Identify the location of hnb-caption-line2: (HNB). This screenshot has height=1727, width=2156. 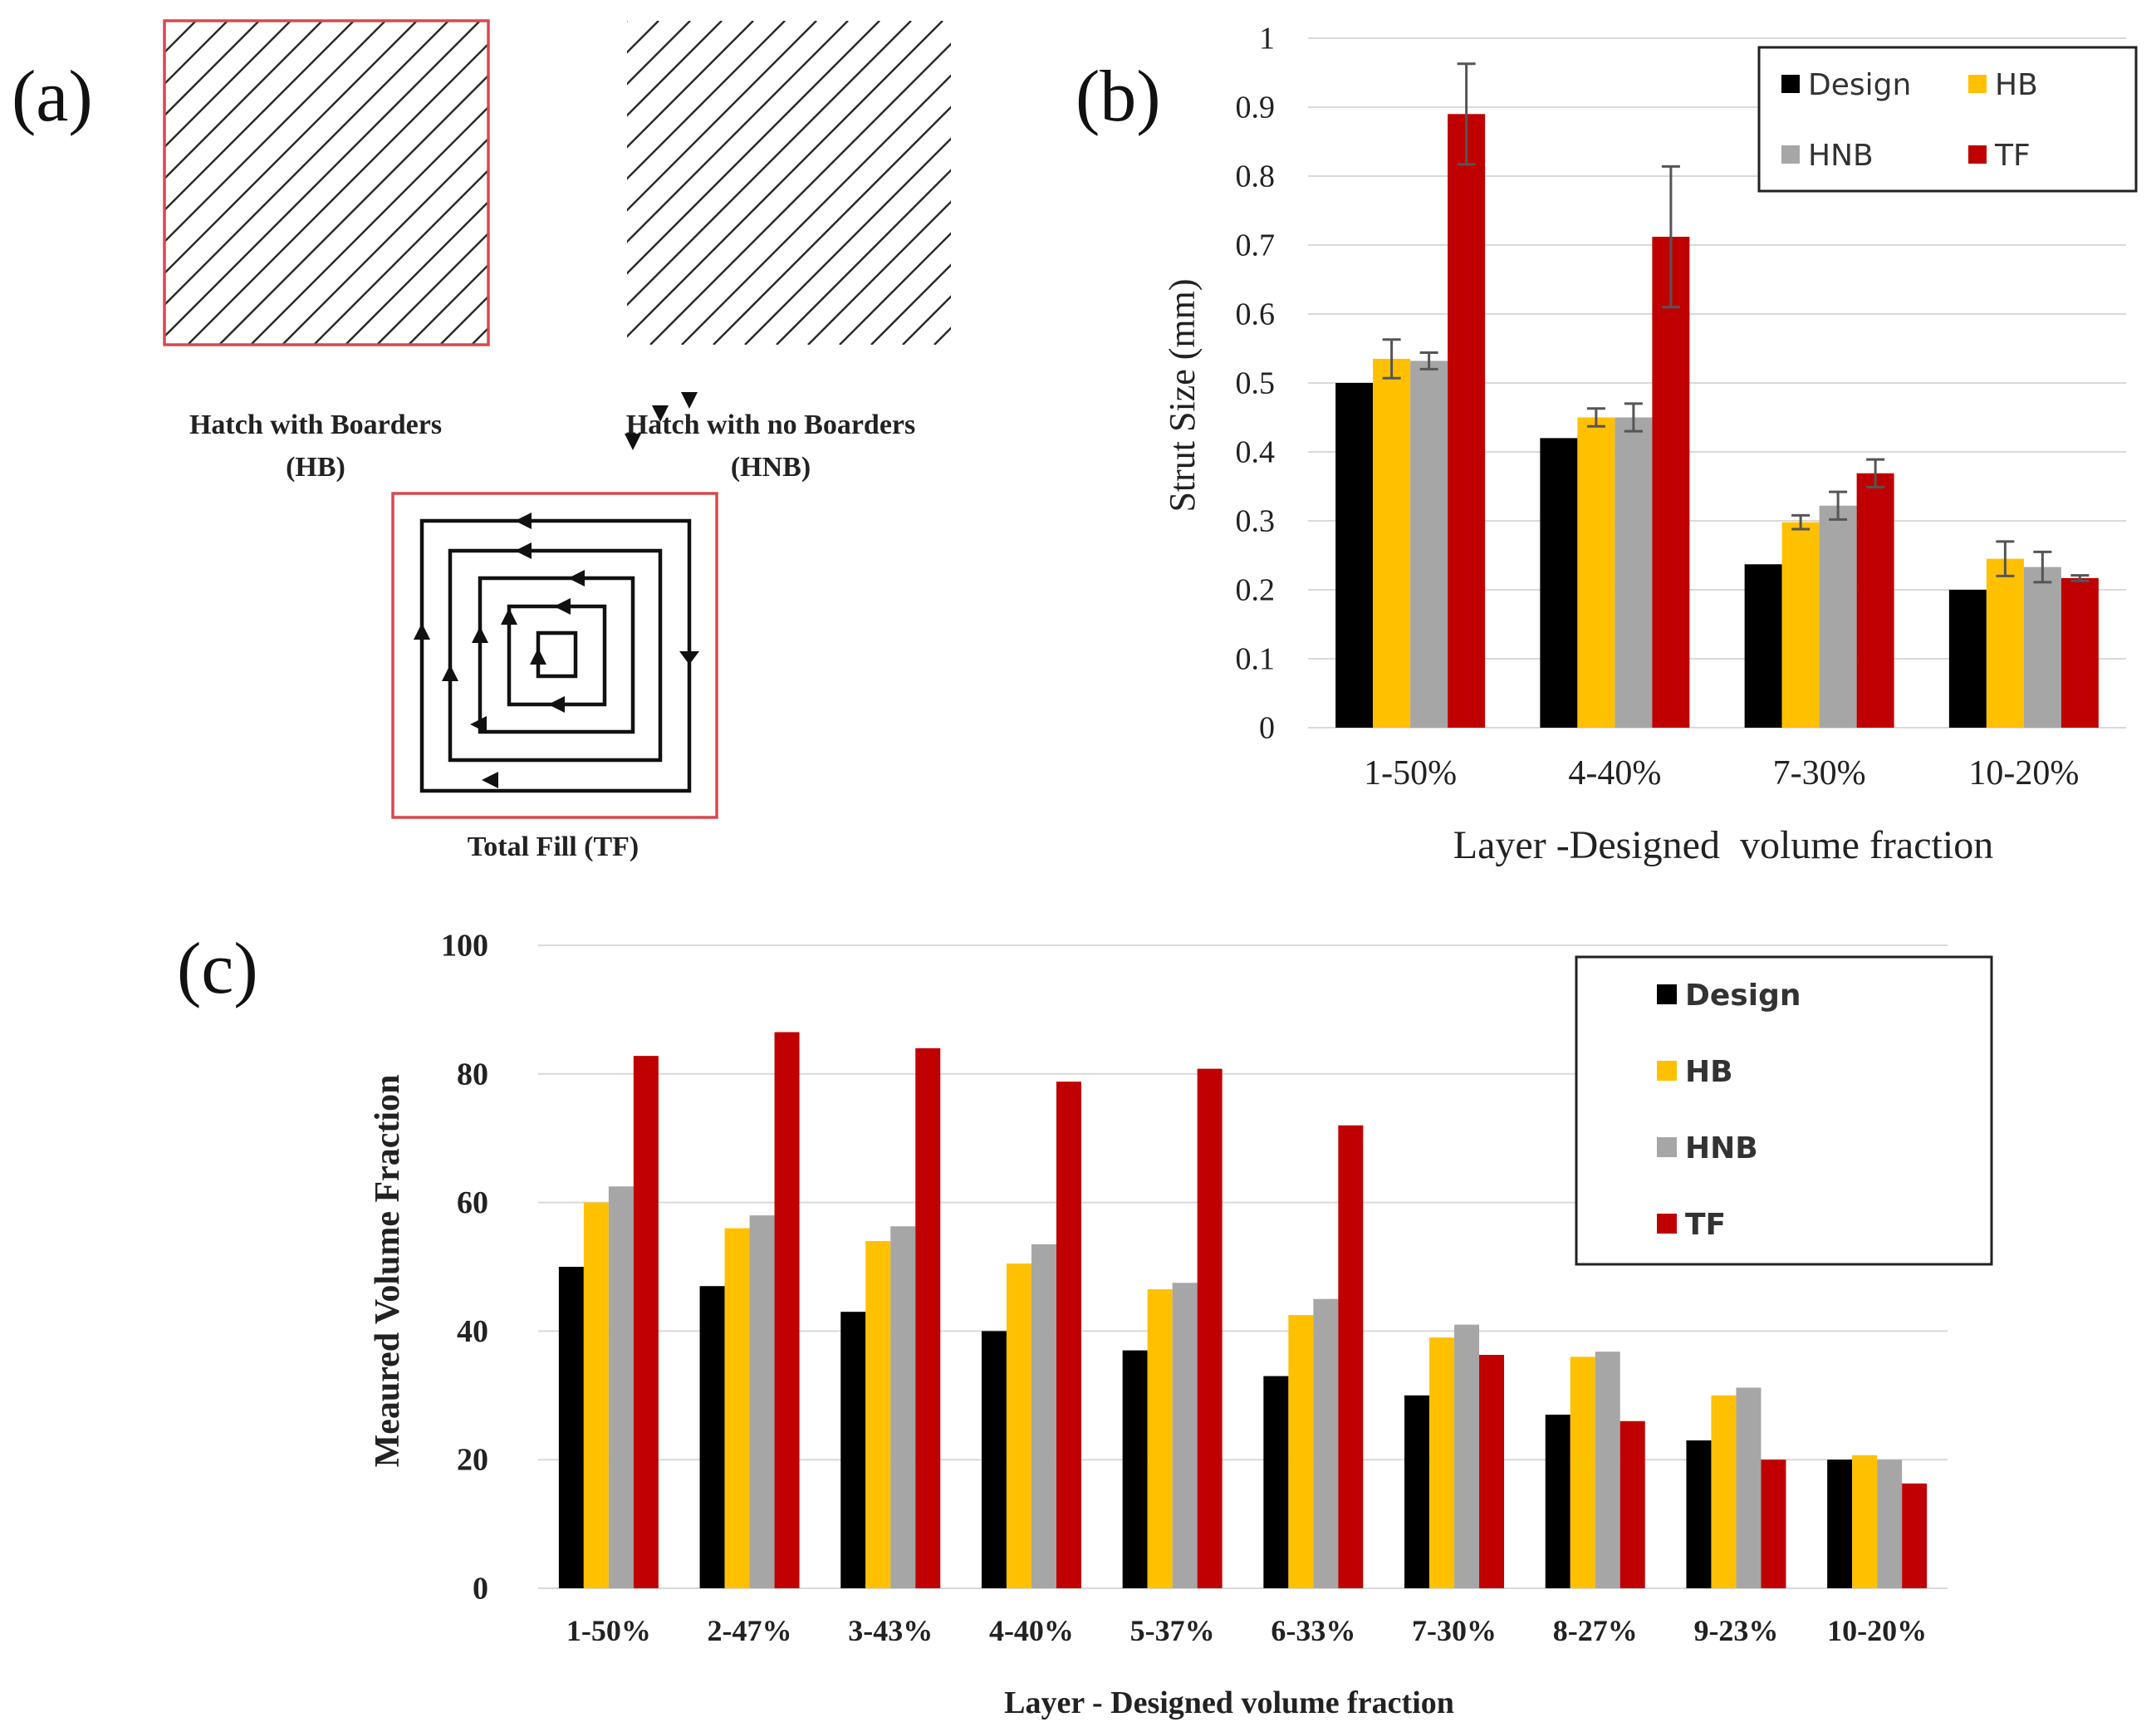
(771, 467).